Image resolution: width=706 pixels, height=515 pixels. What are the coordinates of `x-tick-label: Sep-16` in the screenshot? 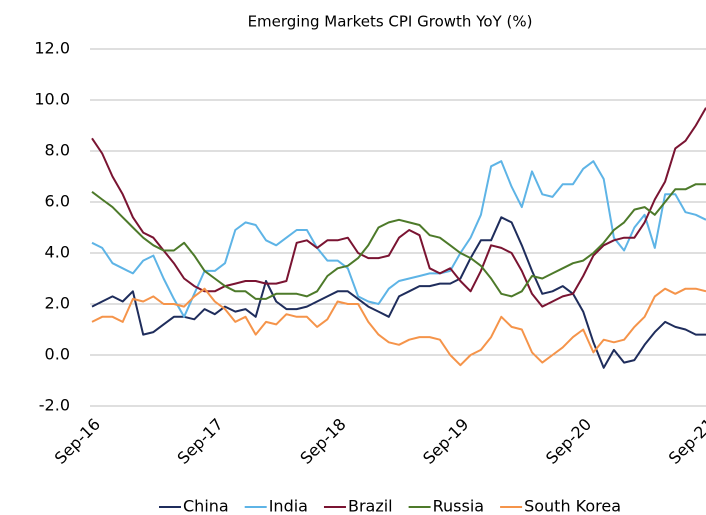 It's located at (77, 441).